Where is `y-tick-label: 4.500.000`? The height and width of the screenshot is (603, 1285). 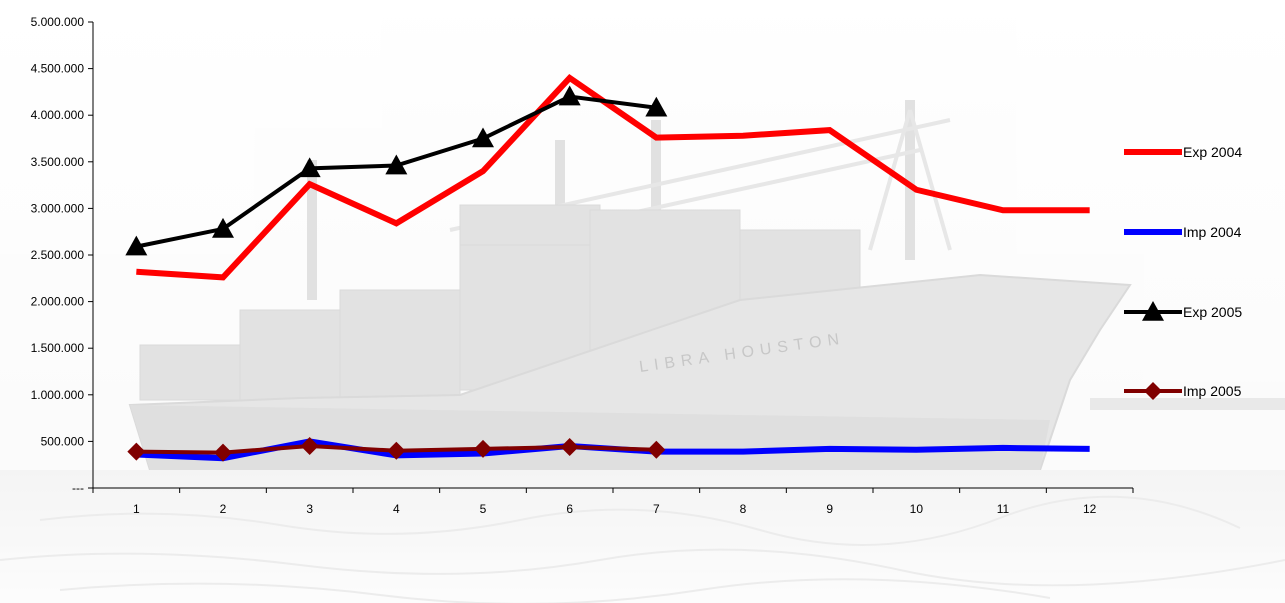
y-tick-label: 4.500.000 is located at coordinates (58, 69).